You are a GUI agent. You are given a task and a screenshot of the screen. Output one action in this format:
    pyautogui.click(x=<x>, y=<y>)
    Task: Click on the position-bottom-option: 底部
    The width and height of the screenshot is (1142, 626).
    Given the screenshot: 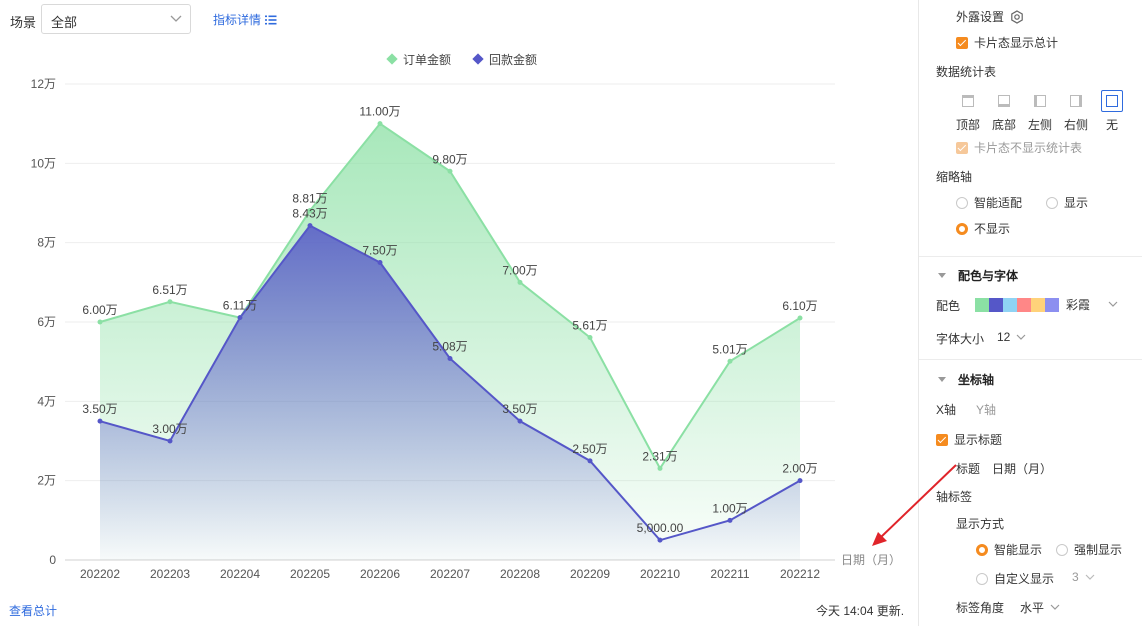 What is the action you would take?
    pyautogui.click(x=1004, y=111)
    